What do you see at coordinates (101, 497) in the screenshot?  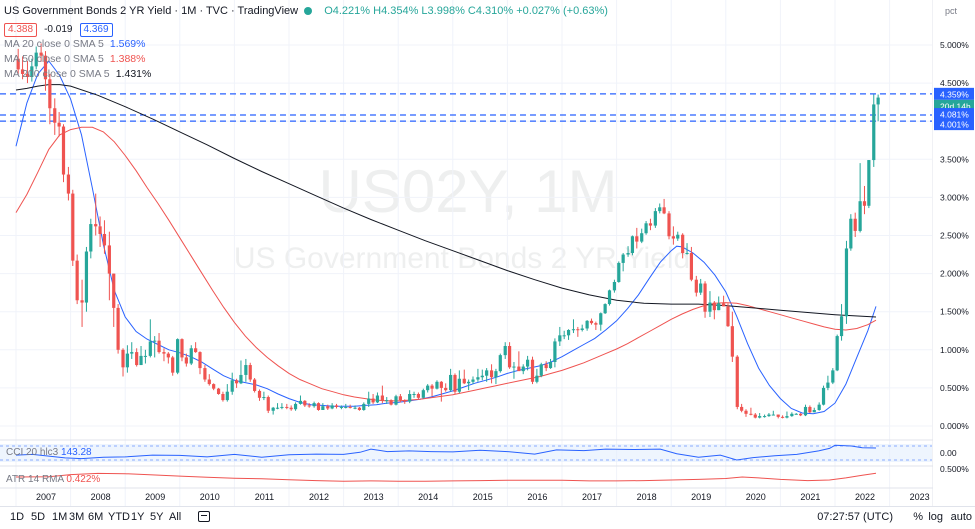 I see `time-tick-label: 2008` at bounding box center [101, 497].